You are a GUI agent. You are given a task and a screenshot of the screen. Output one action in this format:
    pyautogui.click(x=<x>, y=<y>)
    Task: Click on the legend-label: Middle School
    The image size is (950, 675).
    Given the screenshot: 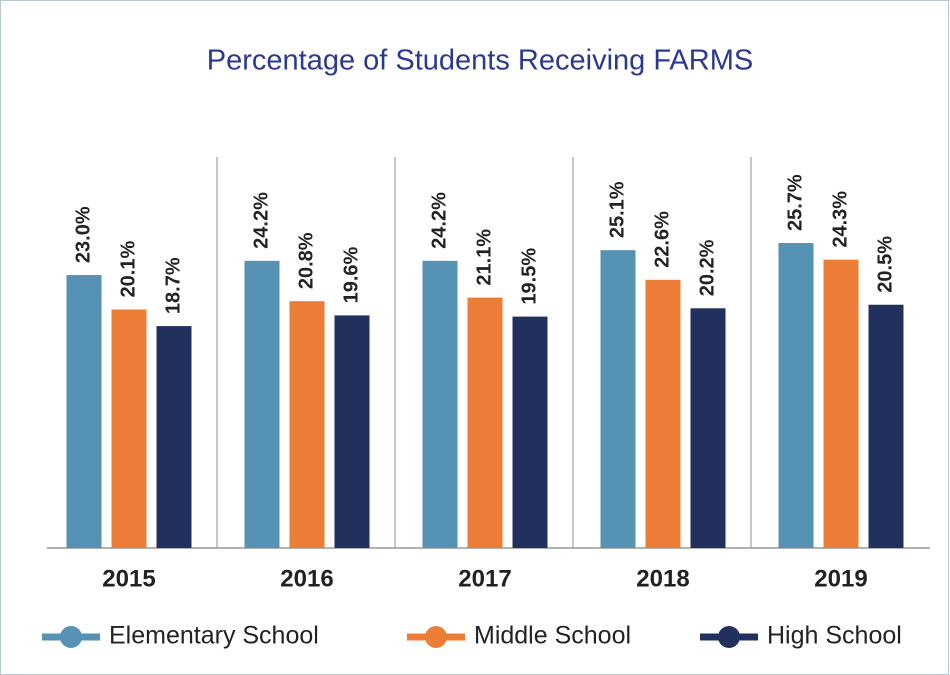 What is the action you would take?
    pyautogui.click(x=552, y=636)
    